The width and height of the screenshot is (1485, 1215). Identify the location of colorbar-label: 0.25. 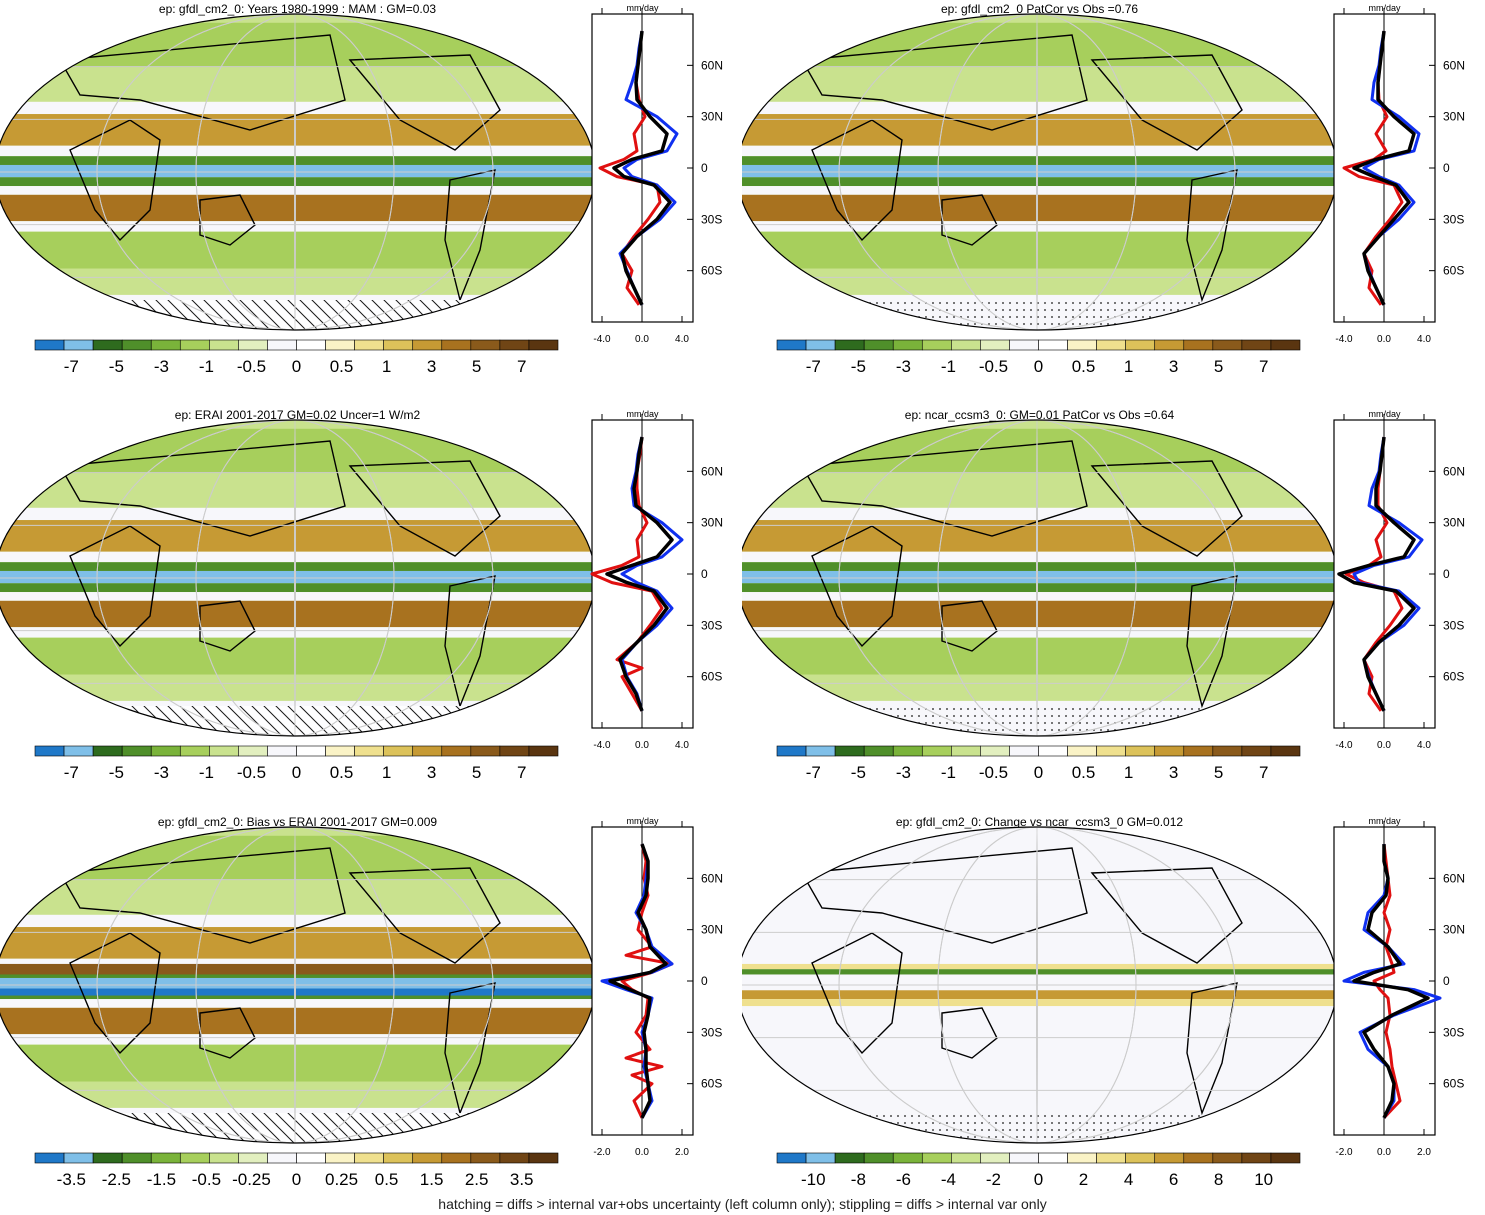
(341, 1179).